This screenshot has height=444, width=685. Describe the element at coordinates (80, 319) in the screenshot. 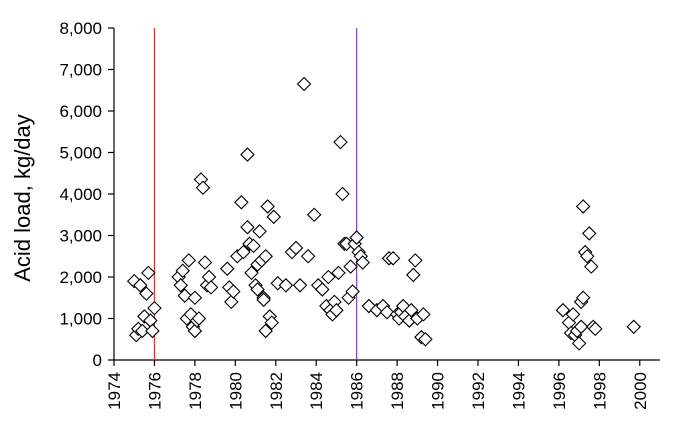

I see `y-tick-label: 1,000` at that location.